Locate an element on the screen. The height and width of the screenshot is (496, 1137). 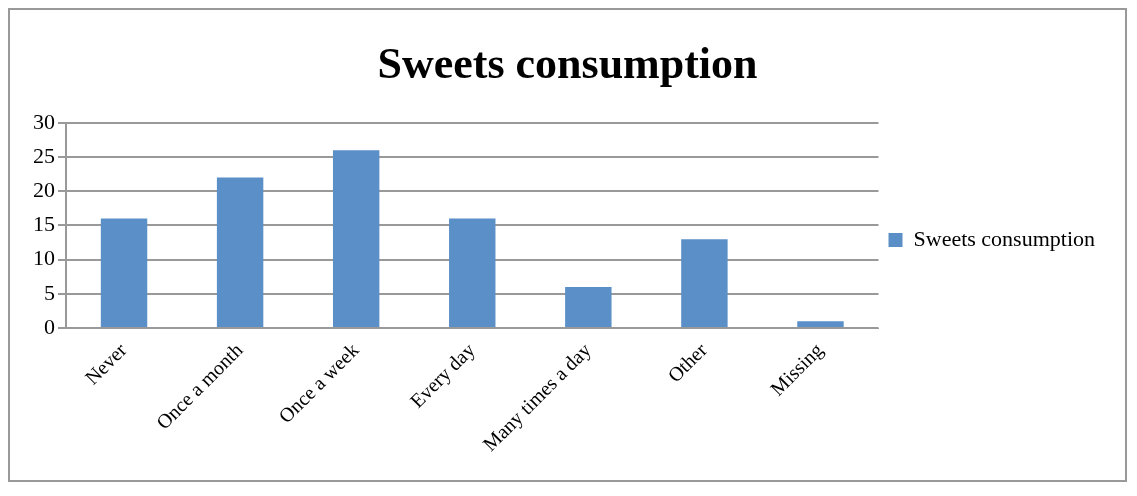
y-tick-label: 20 is located at coordinates (44, 190).